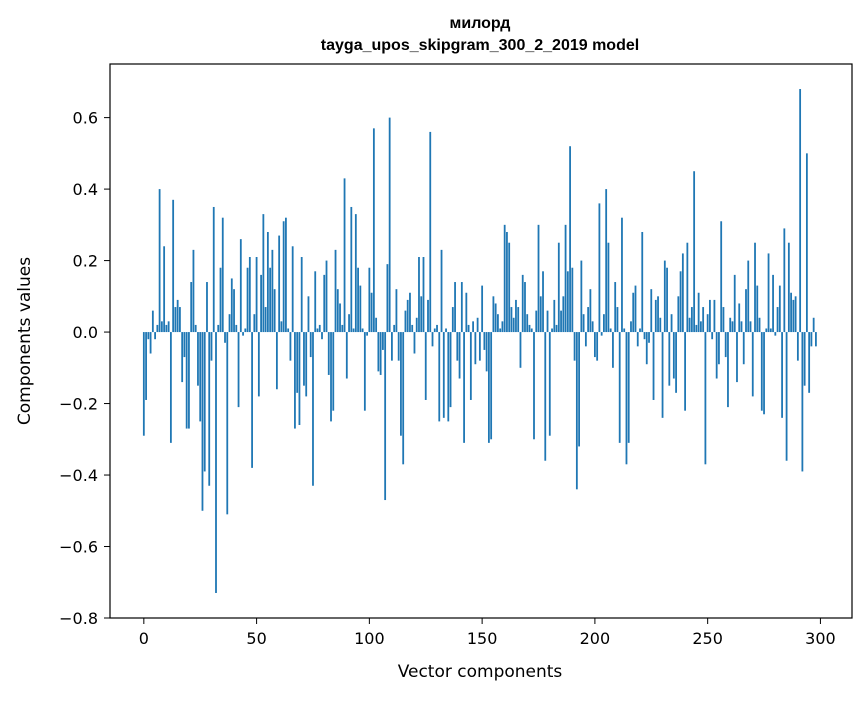 The height and width of the screenshot is (701, 867). What do you see at coordinates (85, 189) in the screenshot?
I see `y-tick-label: 0.4` at bounding box center [85, 189].